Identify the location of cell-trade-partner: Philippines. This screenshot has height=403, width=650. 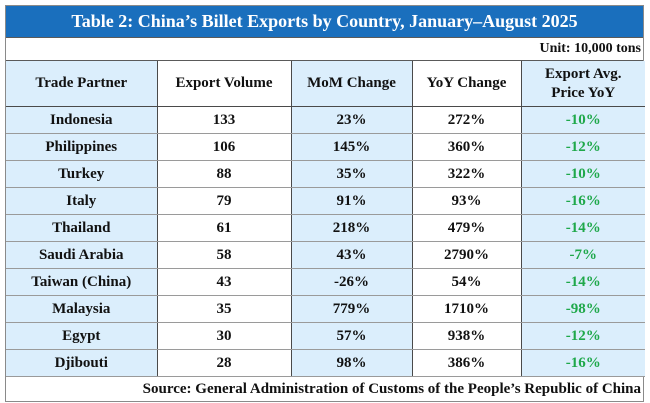
(81, 147).